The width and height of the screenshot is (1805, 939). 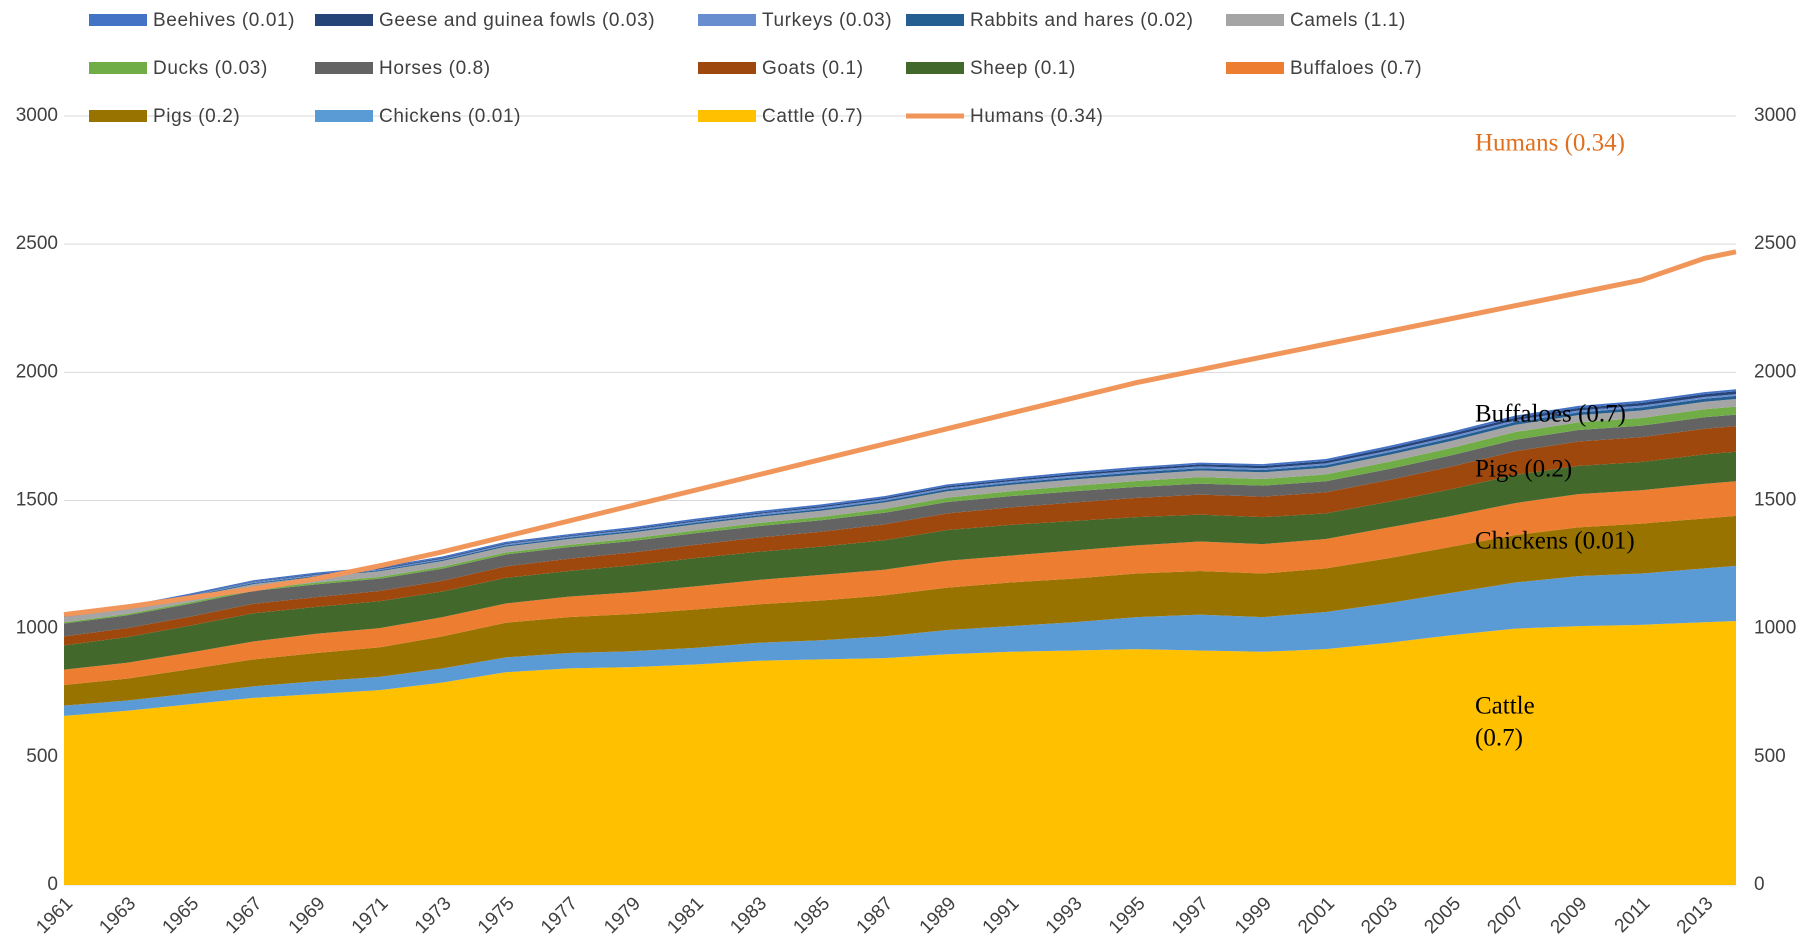 What do you see at coordinates (1127, 915) in the screenshot?
I see `x-tick-label: 1995` at bounding box center [1127, 915].